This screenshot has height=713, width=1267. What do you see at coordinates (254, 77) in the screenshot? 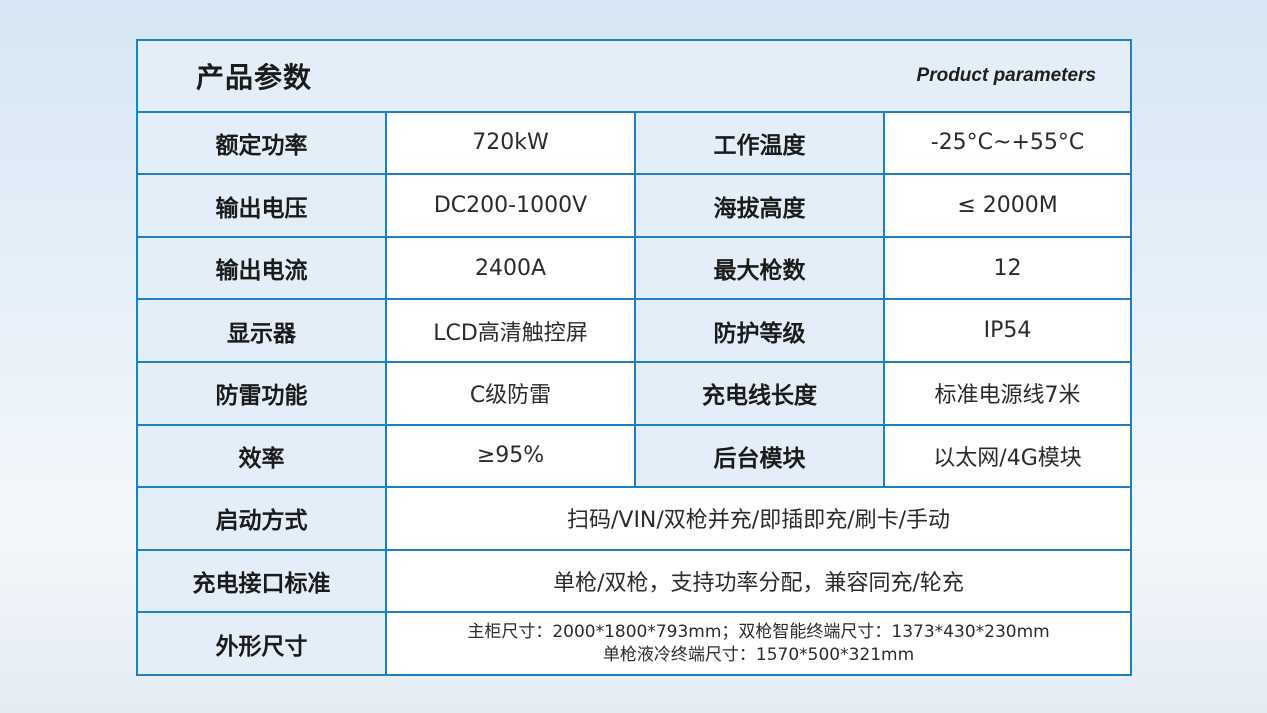
I see `page-title: 产品参数` at bounding box center [254, 77].